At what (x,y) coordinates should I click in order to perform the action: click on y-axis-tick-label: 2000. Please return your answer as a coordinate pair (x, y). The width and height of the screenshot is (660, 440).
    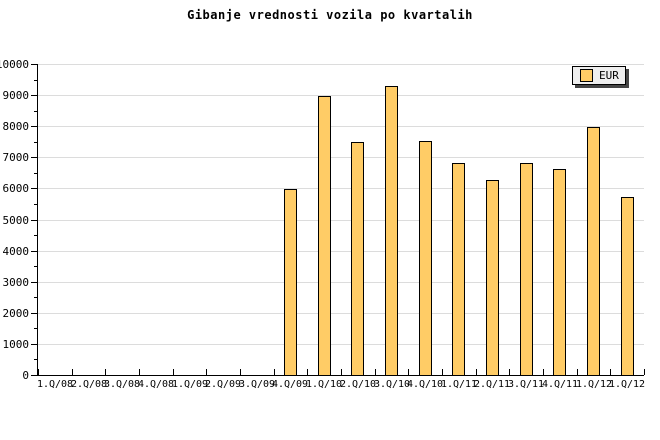
    Looking at the image, I should click on (16, 313).